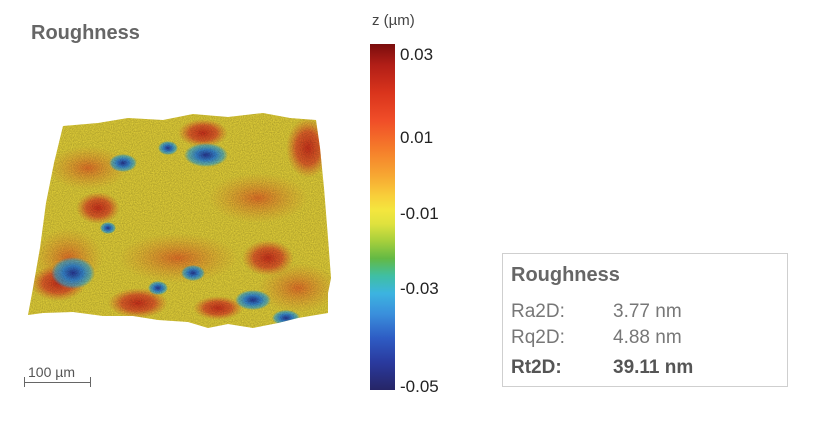 Image resolution: width=819 pixels, height=442 pixels. Describe the element at coordinates (382, 217) in the screenshot. I see `colorbar` at that location.